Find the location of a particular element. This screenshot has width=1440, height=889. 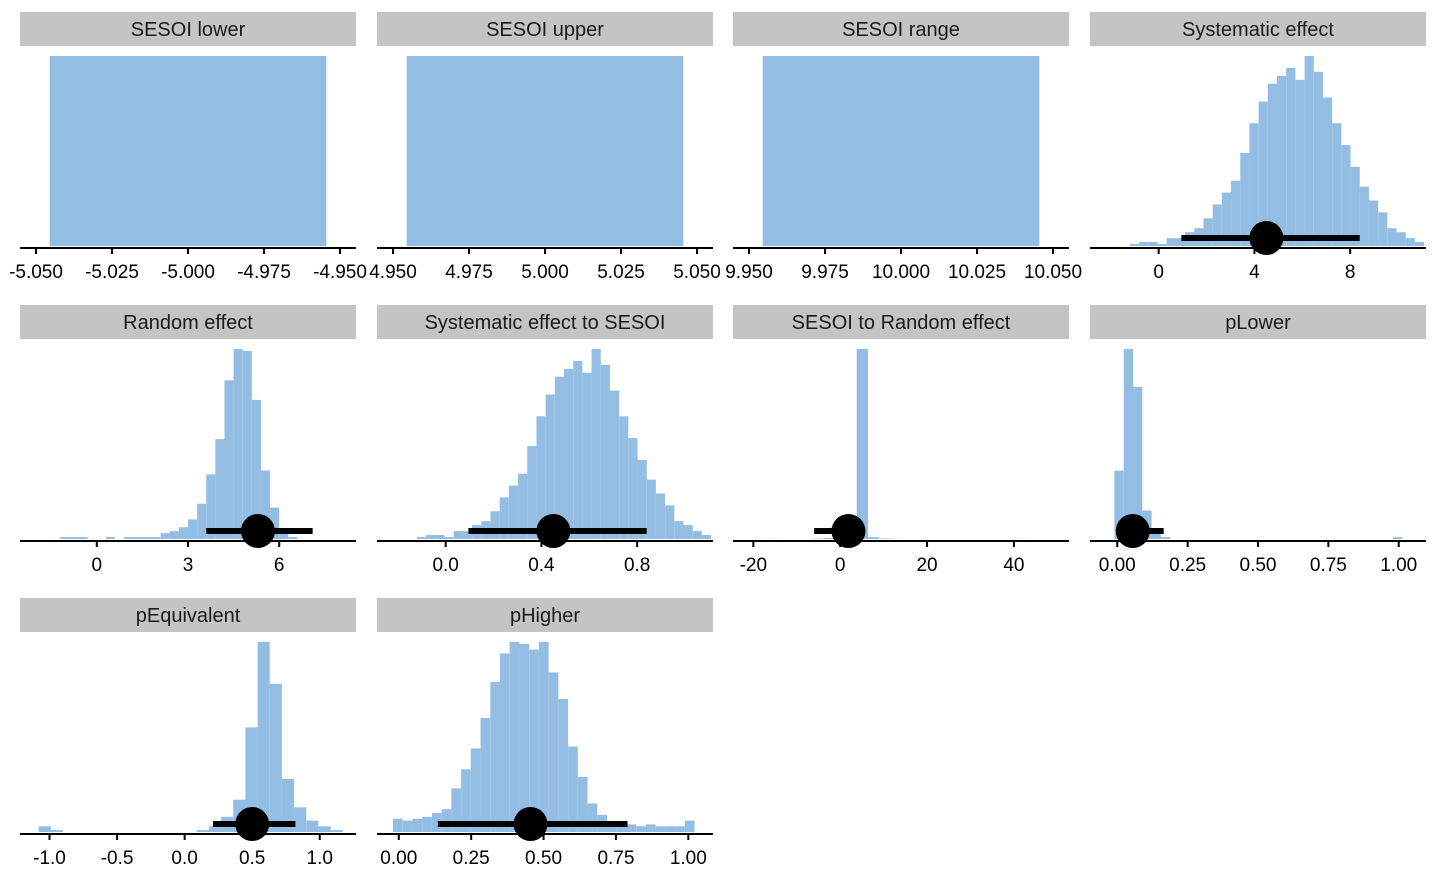

x-tick-label: -5.050 is located at coordinates (36, 272).